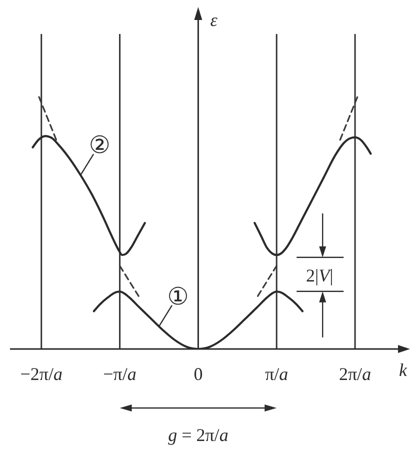 The height and width of the screenshot is (456, 411). What do you see at coordinates (198, 374) in the screenshot?
I see `x-tick-label: 0` at bounding box center [198, 374].